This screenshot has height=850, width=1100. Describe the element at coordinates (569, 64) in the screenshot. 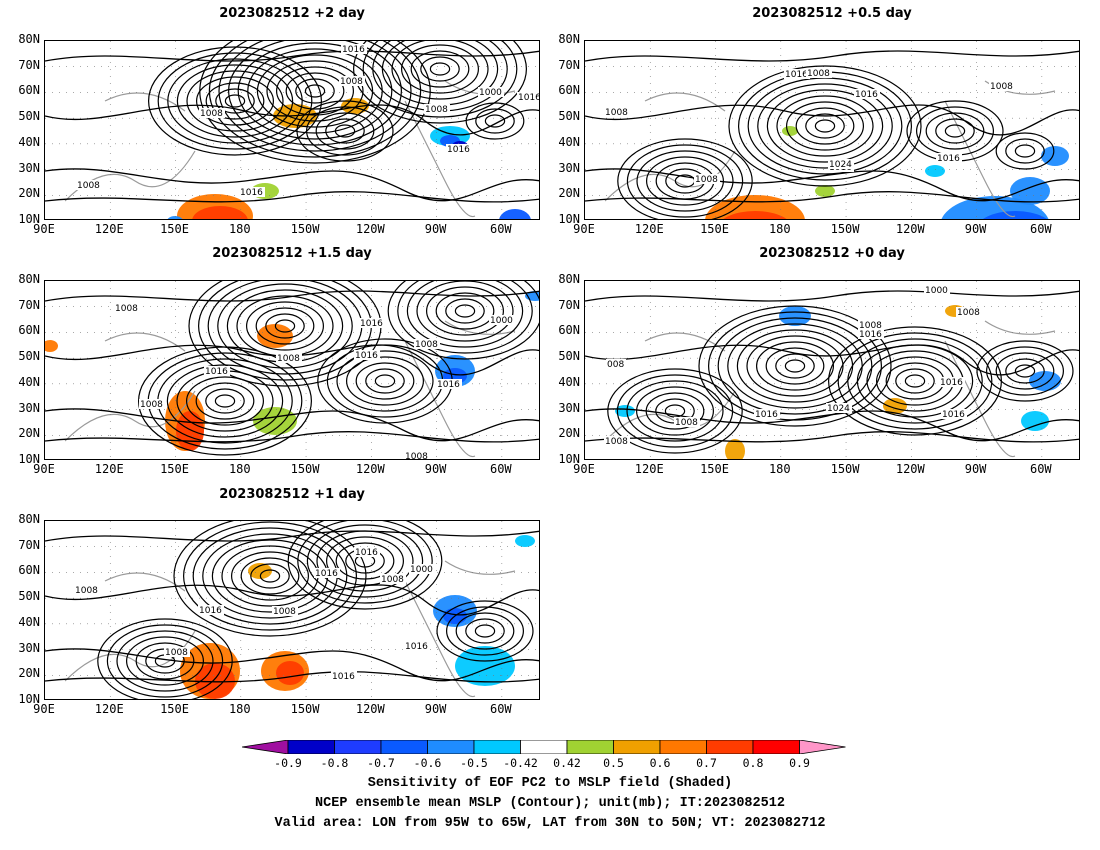

I see `lat-tick-label: 70N` at that location.